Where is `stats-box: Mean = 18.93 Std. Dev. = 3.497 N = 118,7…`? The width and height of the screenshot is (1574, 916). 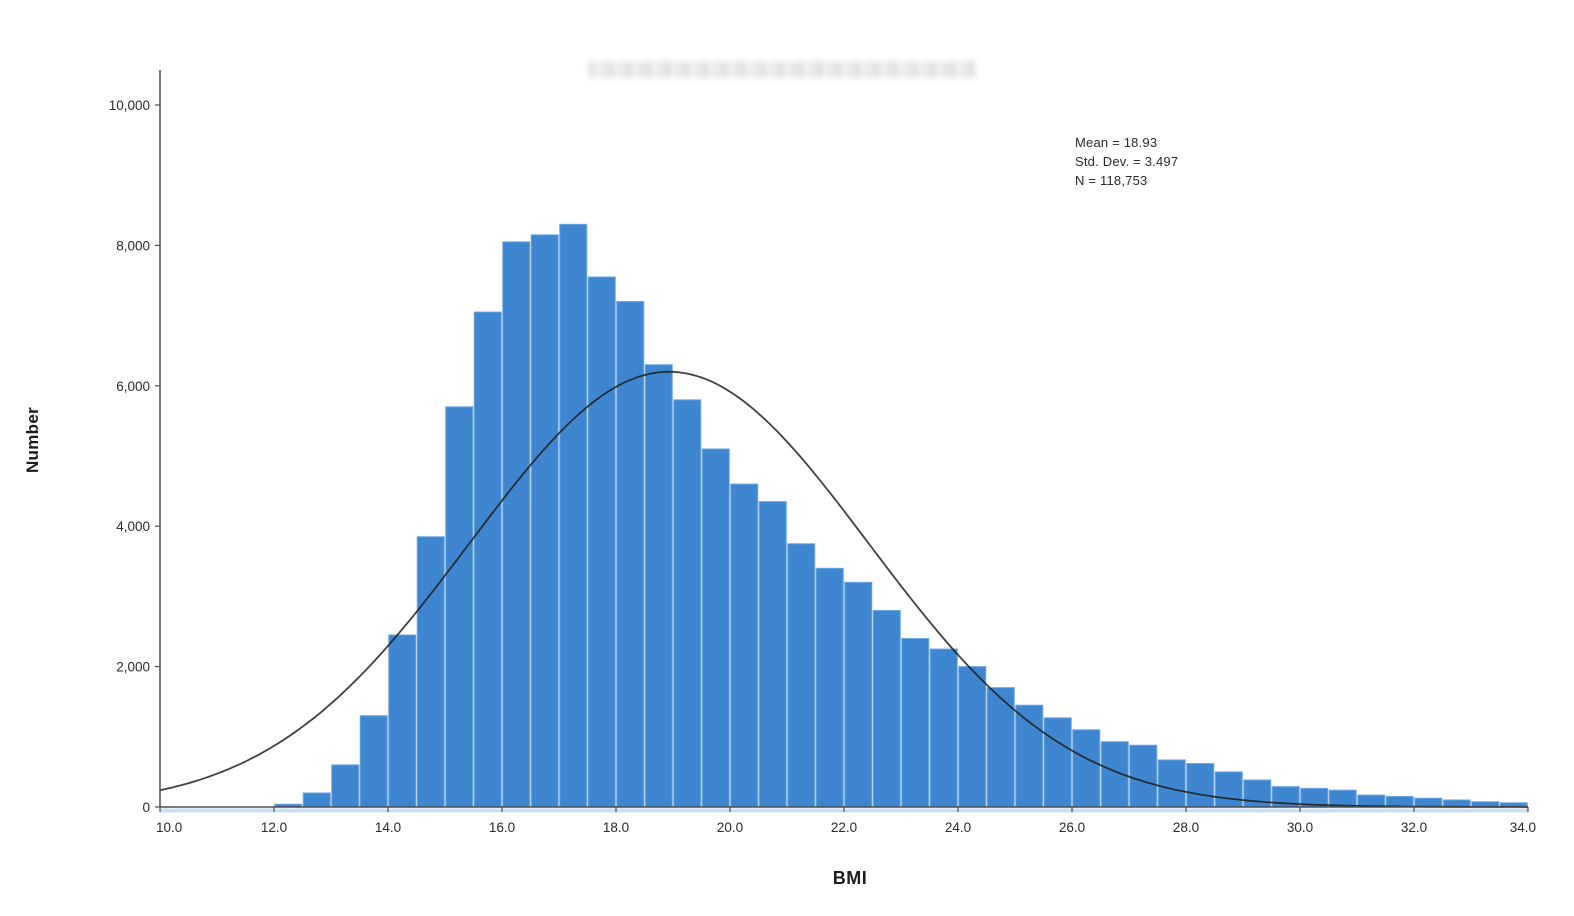
stats-box: Mean = 18.93 Std. Dev. = 3.497 N = 118,7… is located at coordinates (1126, 161).